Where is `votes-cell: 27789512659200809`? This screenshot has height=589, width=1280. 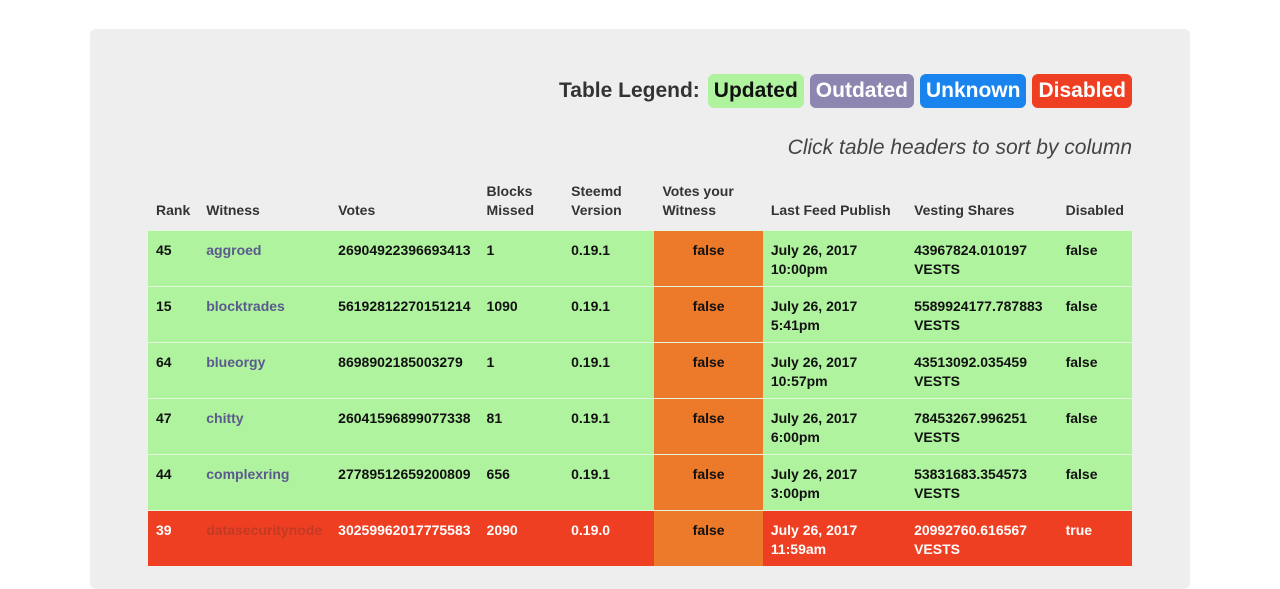
votes-cell: 27789512659200809 is located at coordinates (404, 482).